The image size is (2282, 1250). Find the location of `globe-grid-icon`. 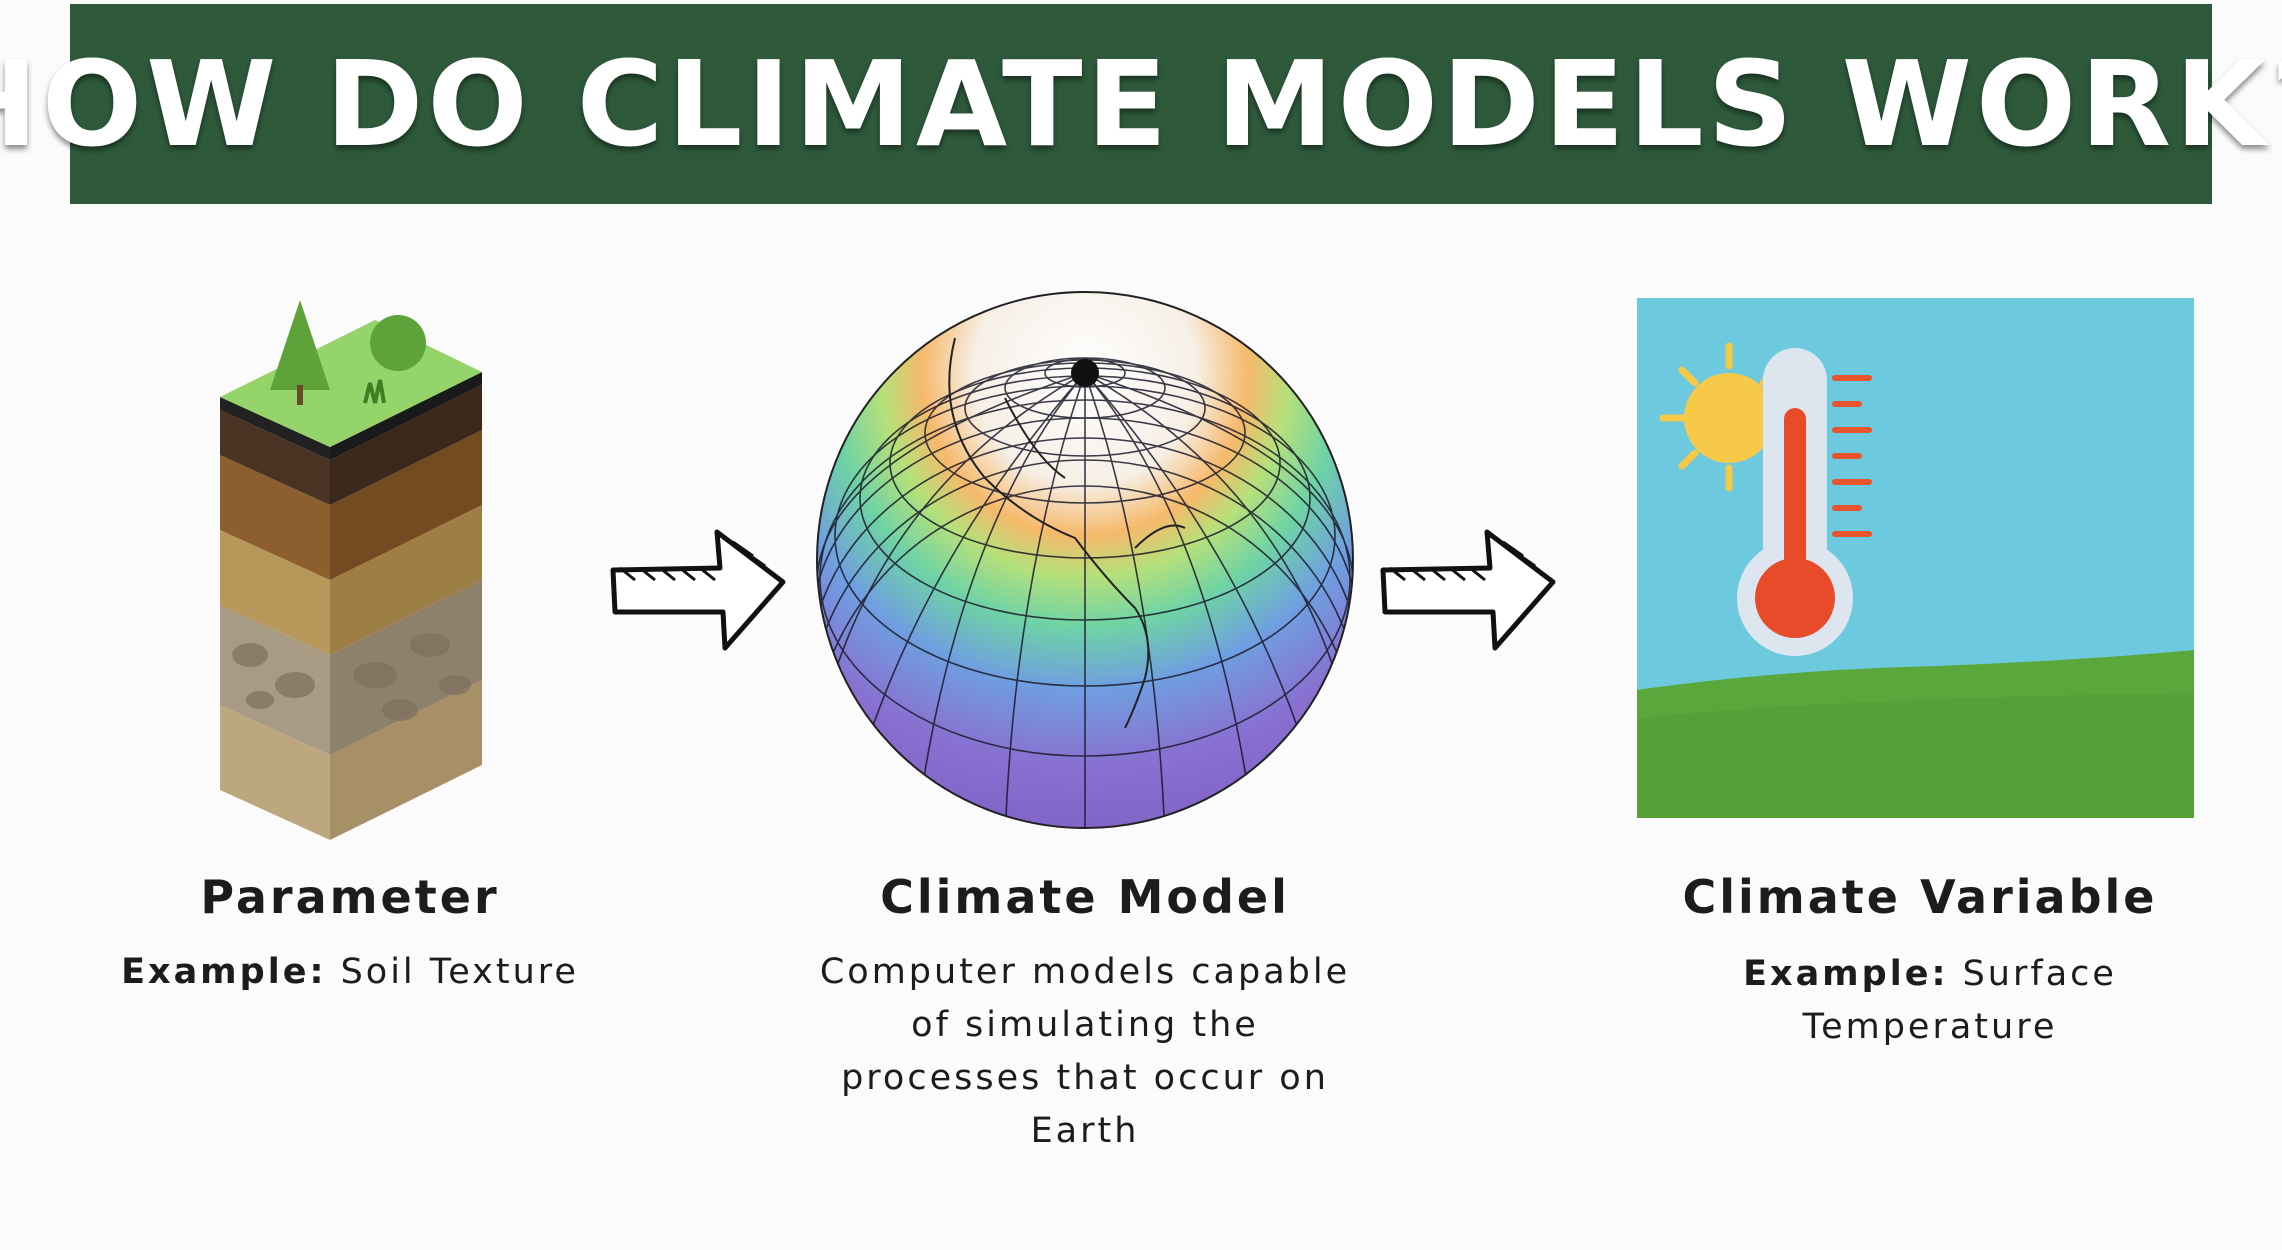

globe-grid-icon is located at coordinates (1085, 558).